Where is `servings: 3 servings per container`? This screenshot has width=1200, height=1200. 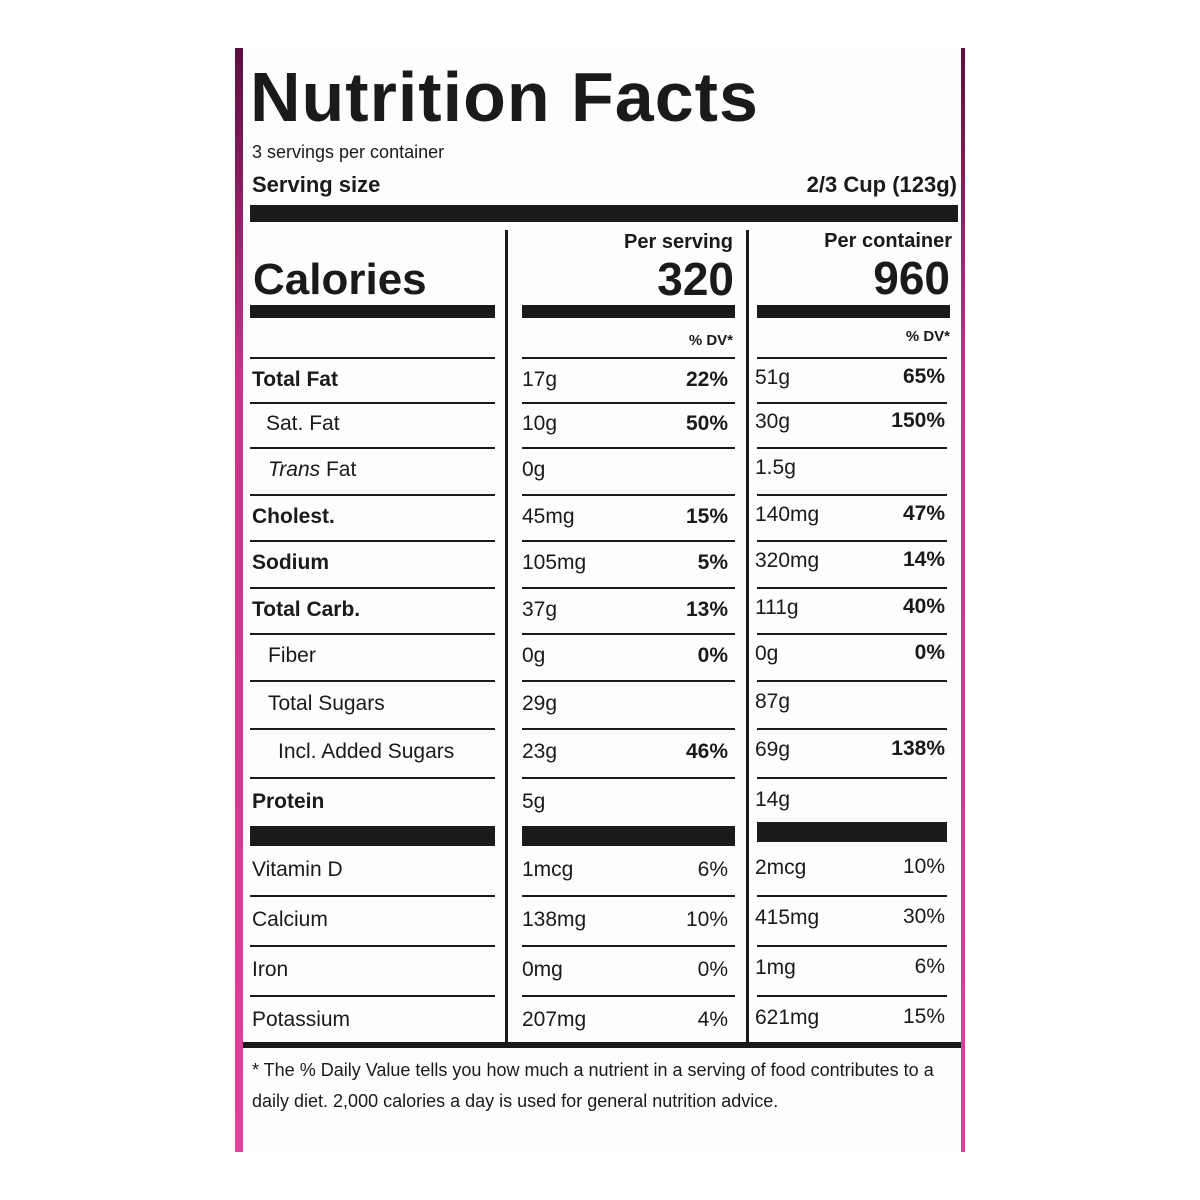 servings: 3 servings per container is located at coordinates (348, 152).